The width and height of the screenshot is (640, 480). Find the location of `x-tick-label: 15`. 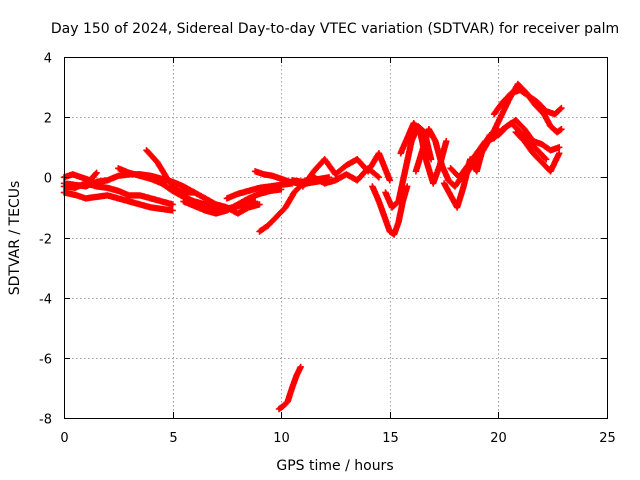

x-tick-label: 15 is located at coordinates (390, 438).